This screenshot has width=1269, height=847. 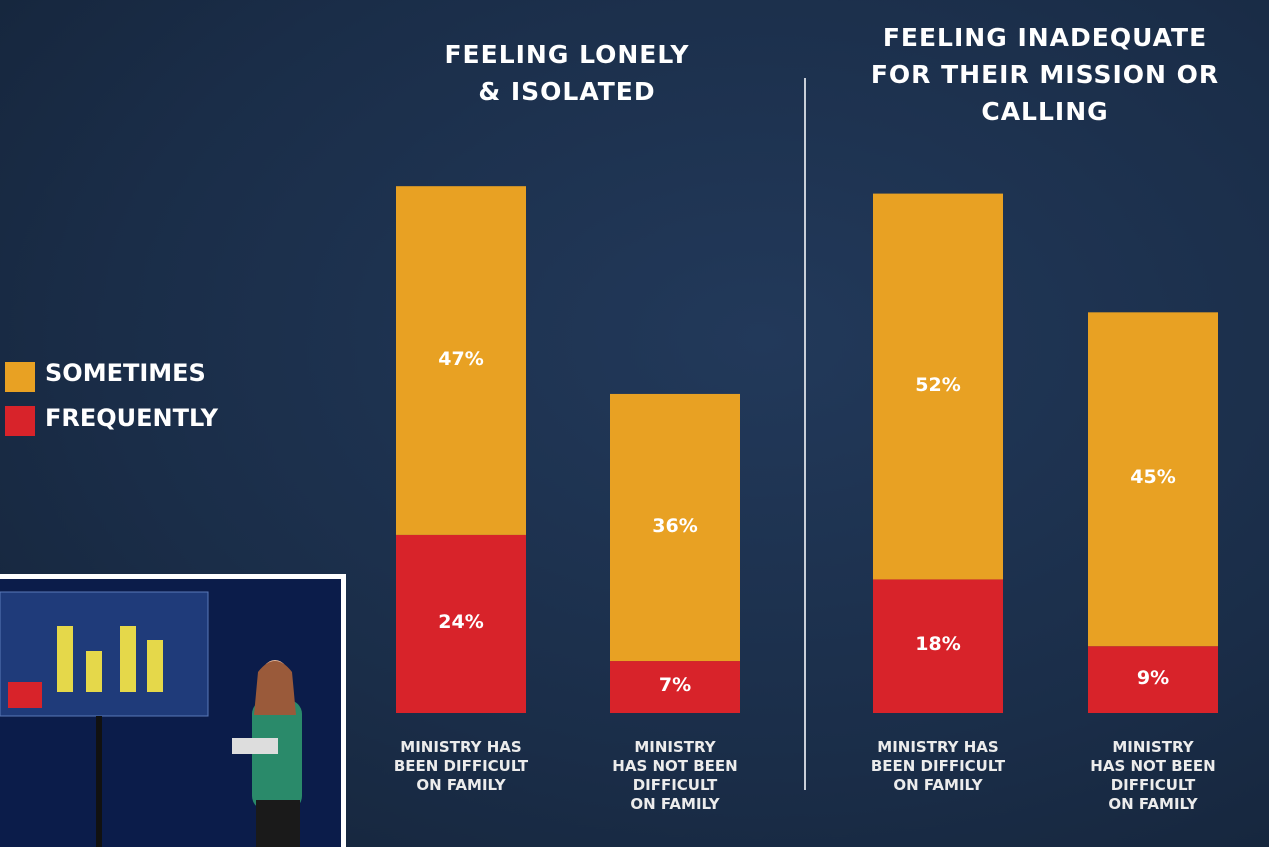 I want to click on legend-label: SOMETIMES, so click(x=125, y=373).